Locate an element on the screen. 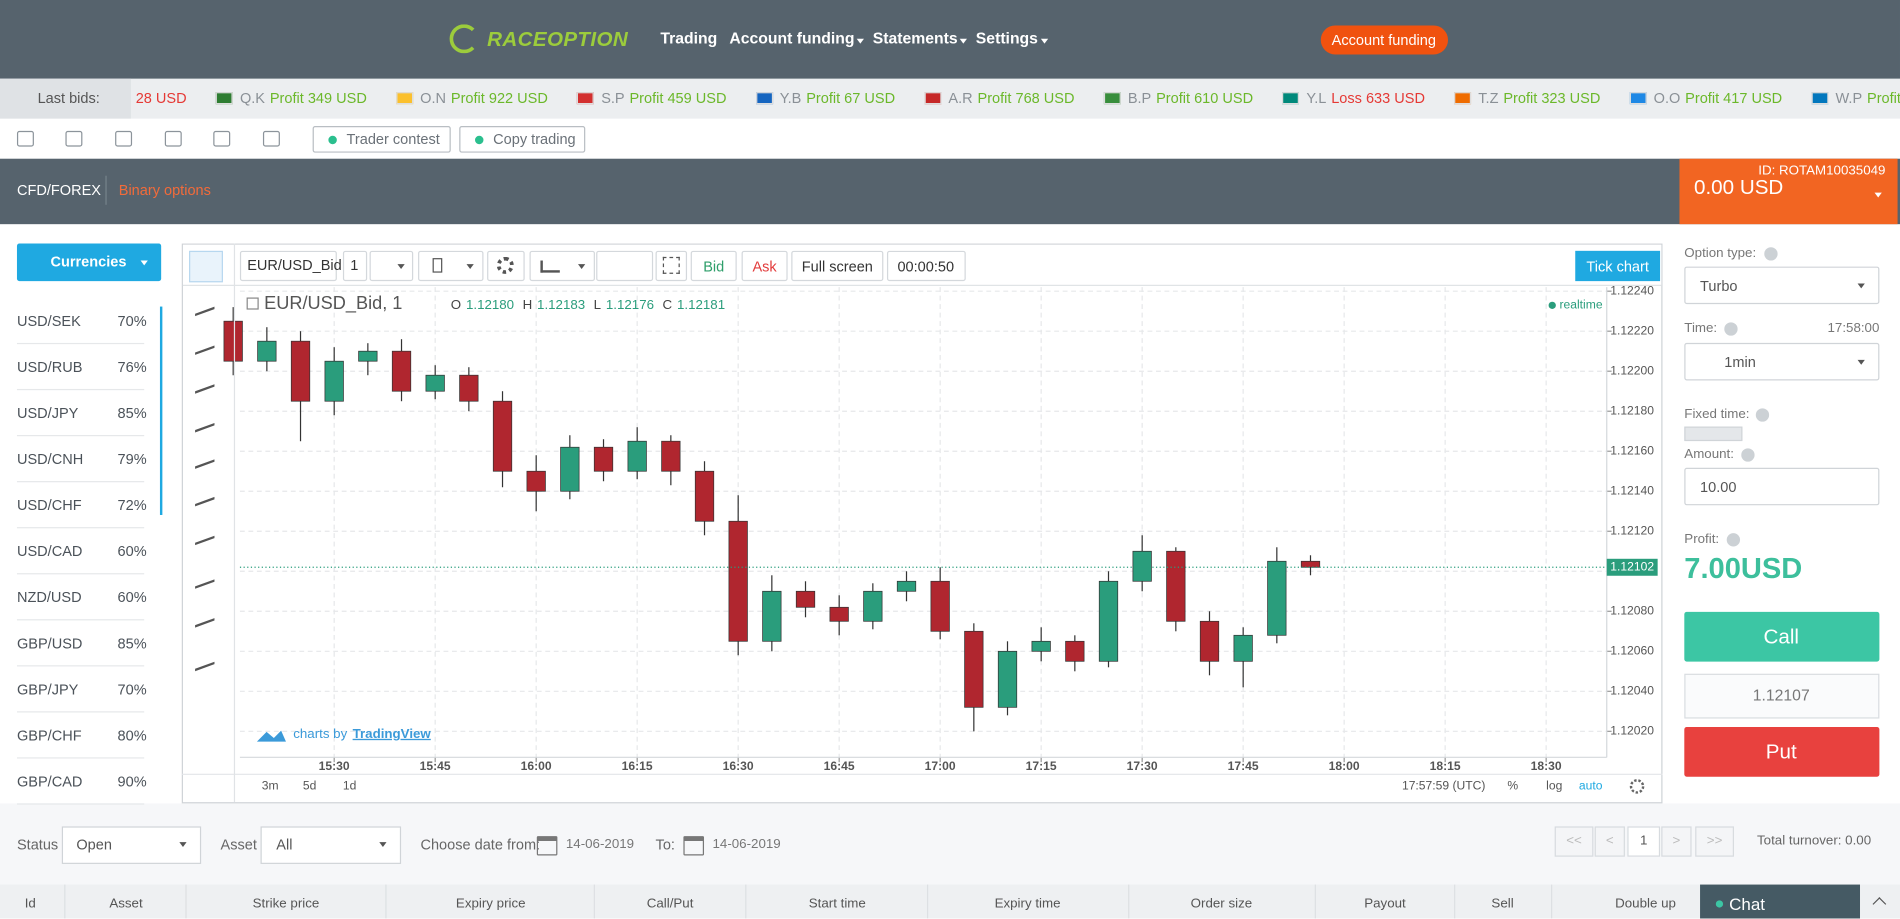 This screenshot has height=919, width=1900. ask-button: Ask is located at coordinates (764, 267).